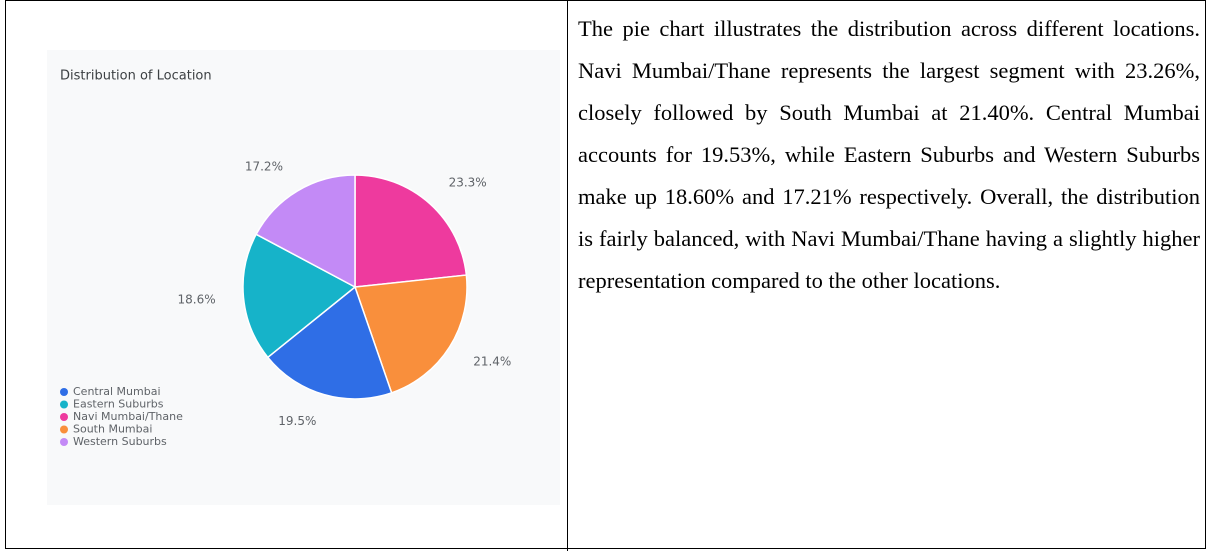 Image resolution: width=1213 pixels, height=551 pixels. I want to click on data-label: 17.2%, so click(264, 166).